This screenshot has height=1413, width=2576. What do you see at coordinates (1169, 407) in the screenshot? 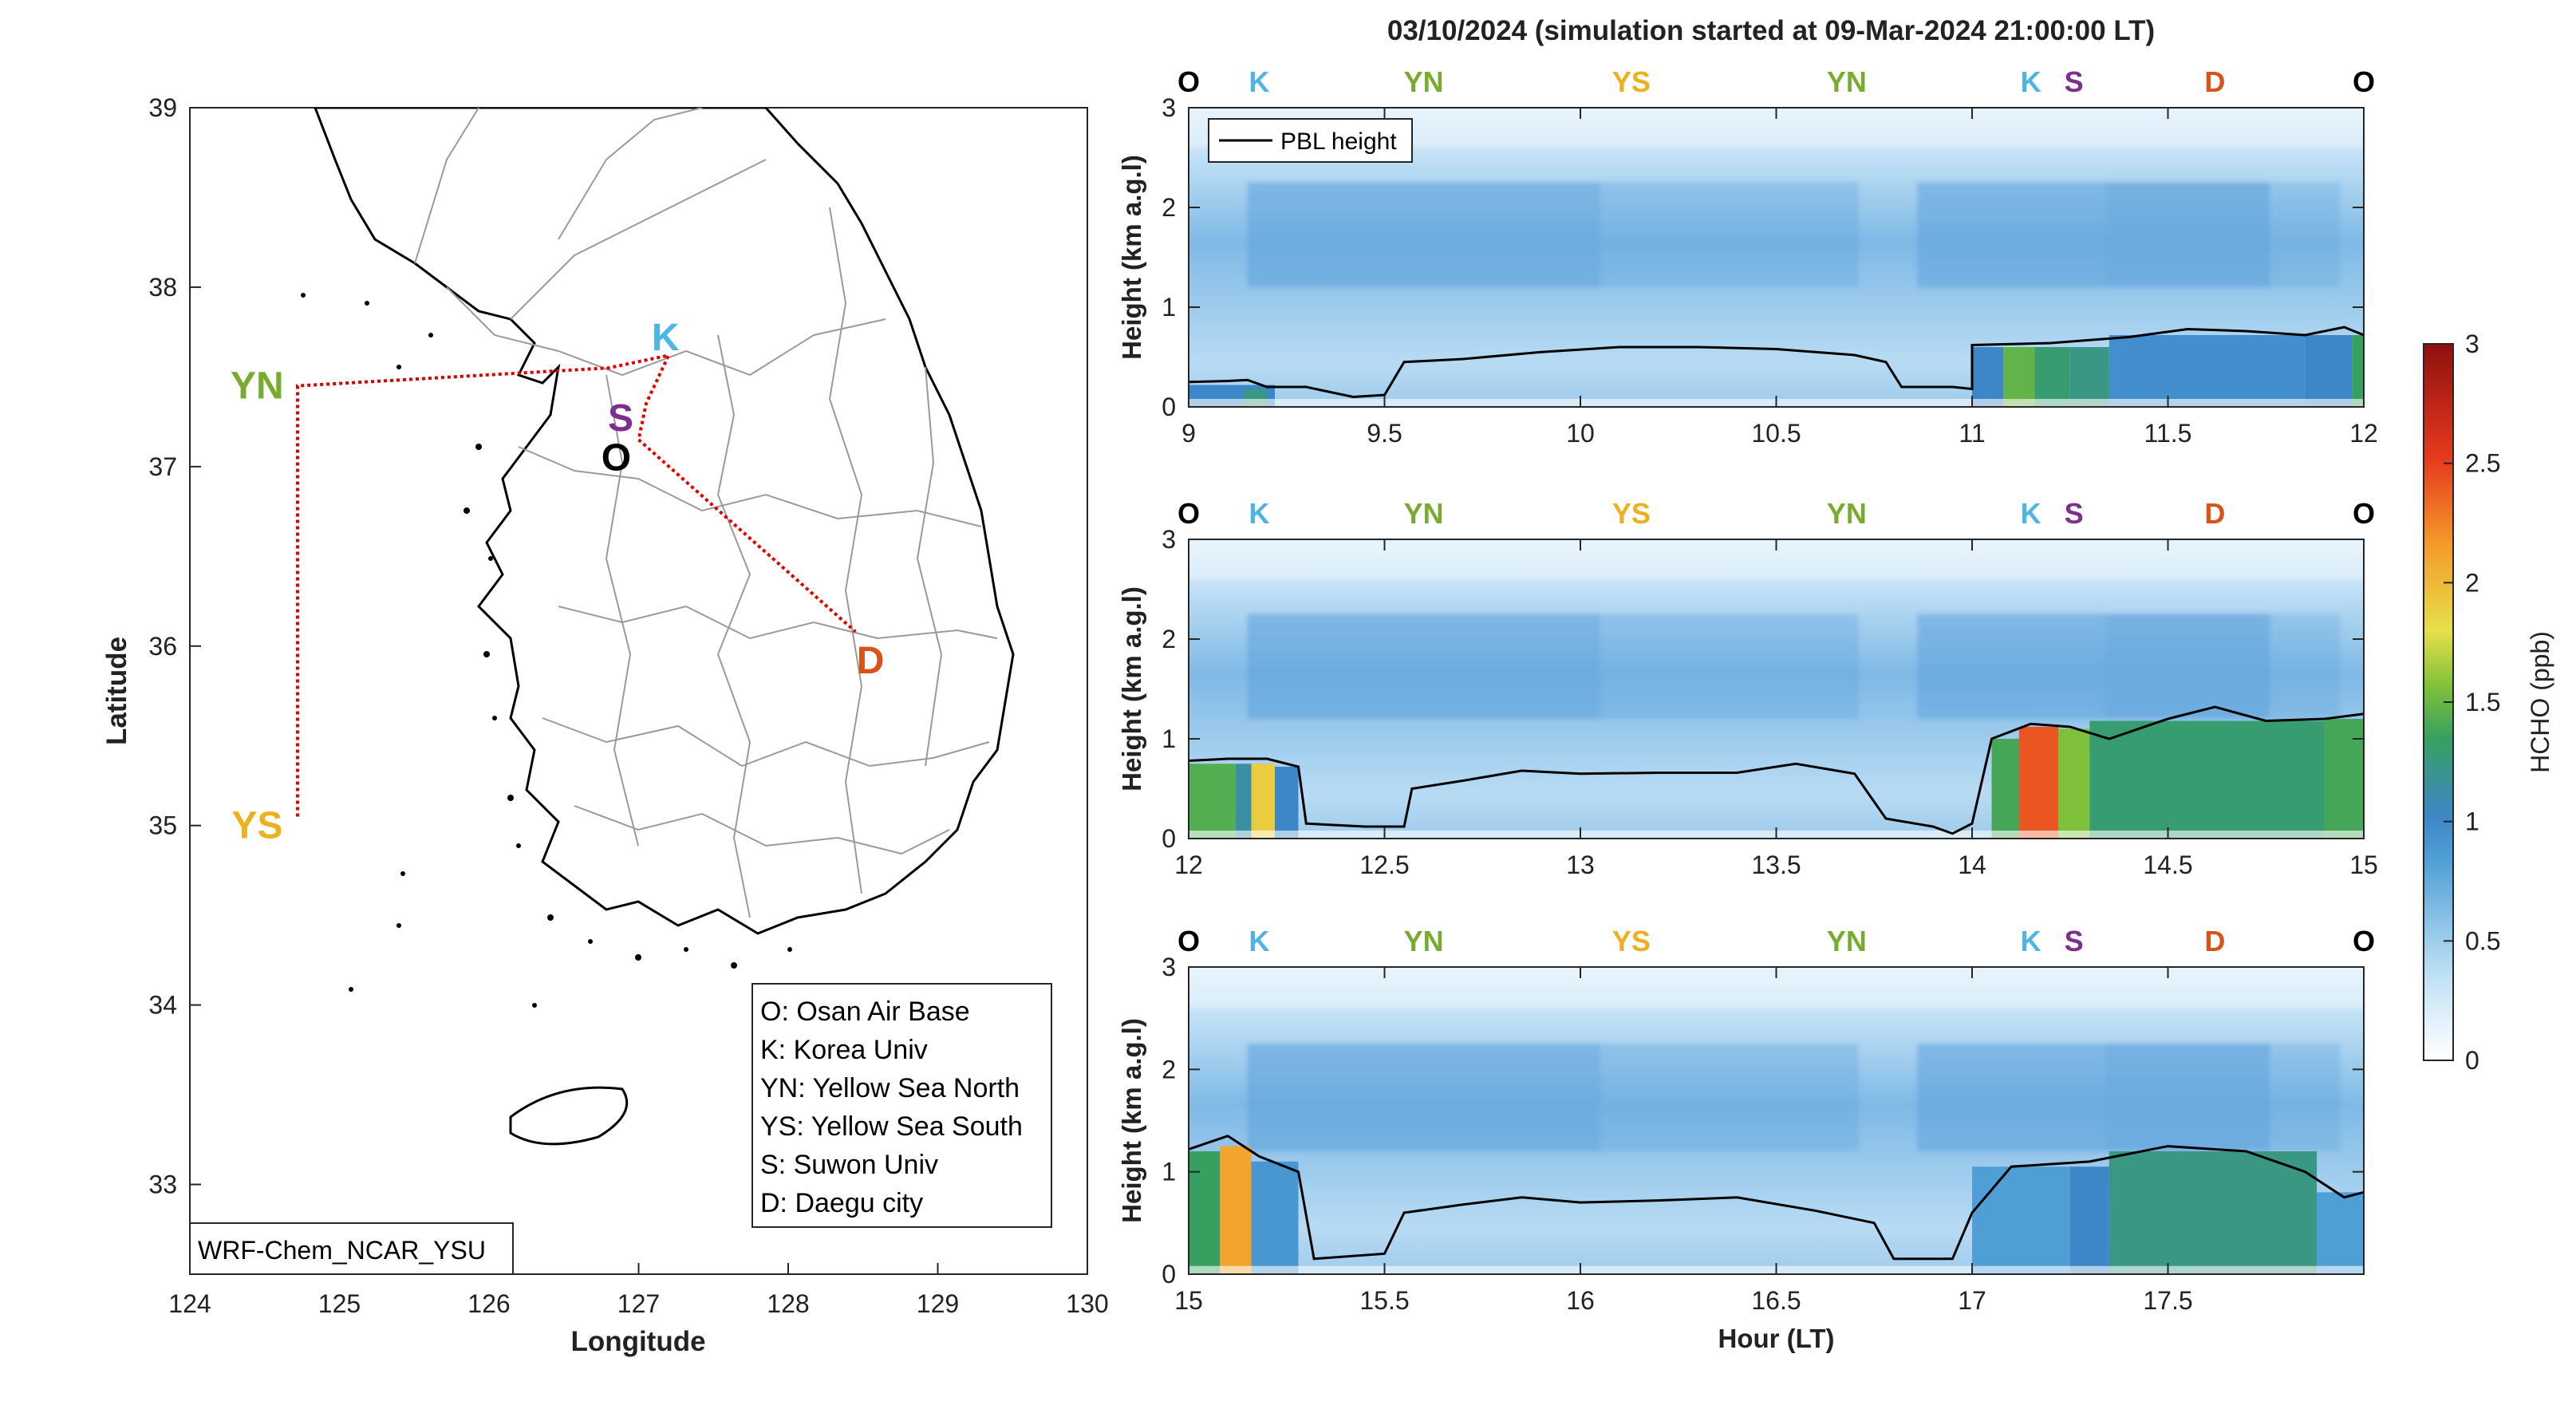
I see `curtain-ytick-label: 0` at bounding box center [1169, 407].